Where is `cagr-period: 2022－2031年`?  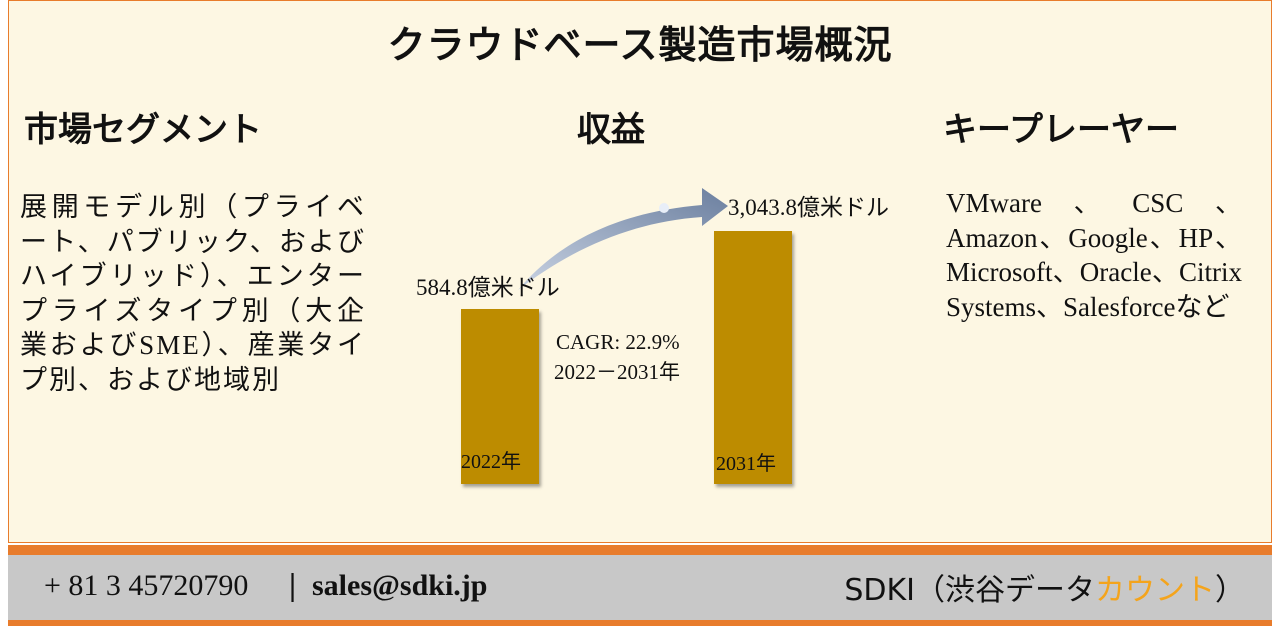
cagr-period: 2022－2031年 is located at coordinates (617, 372).